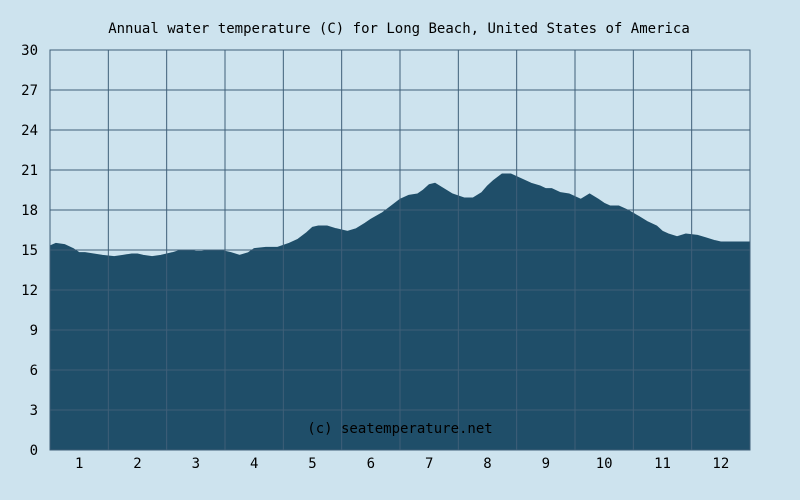  Describe the element at coordinates (29, 51) in the screenshot. I see `y-tick-label: 30` at that location.